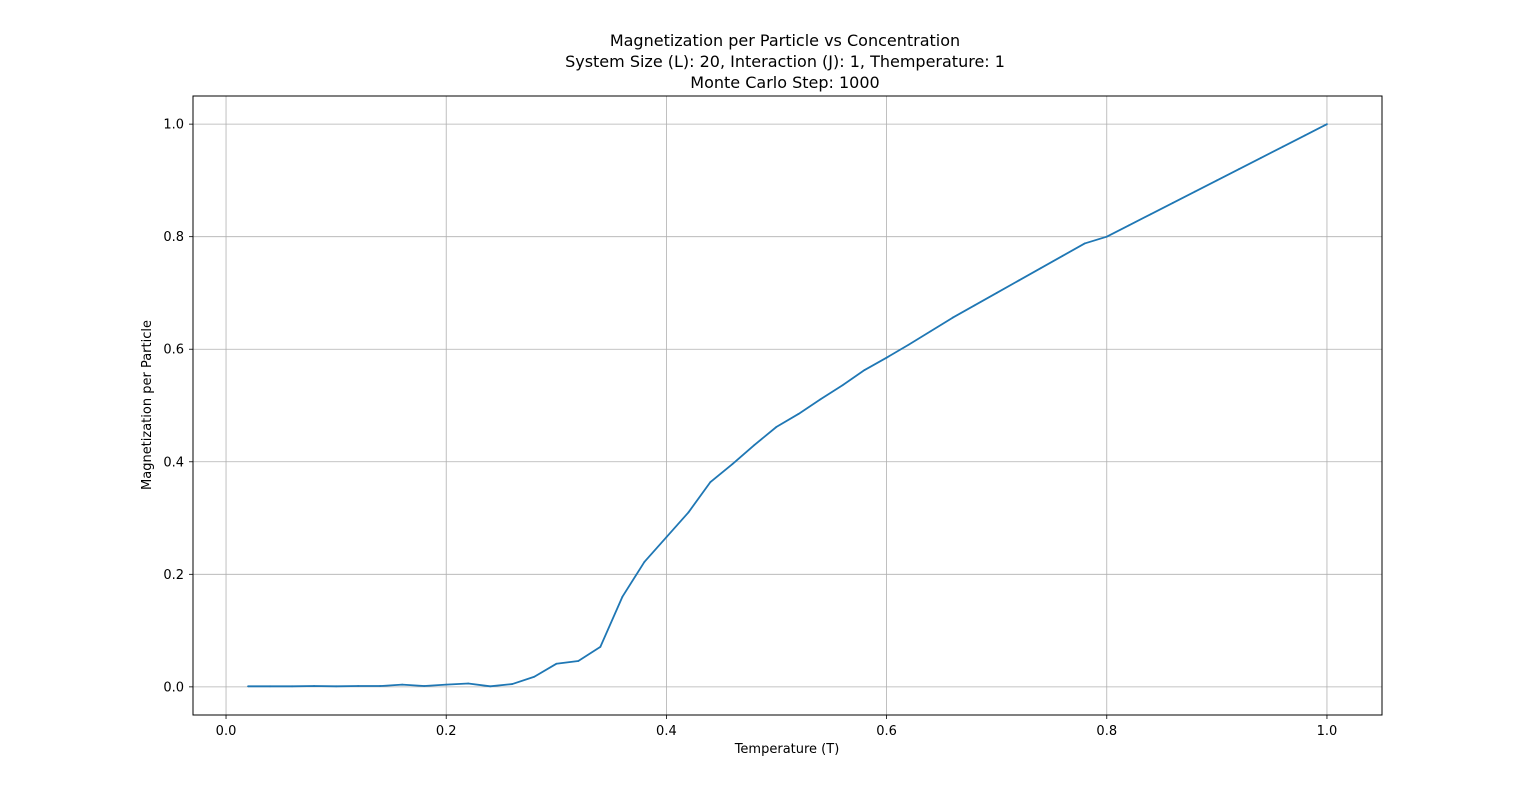  What do you see at coordinates (784, 82) in the screenshot?
I see `chart-title-line-3: Monte Carlo Step: 1000` at bounding box center [784, 82].